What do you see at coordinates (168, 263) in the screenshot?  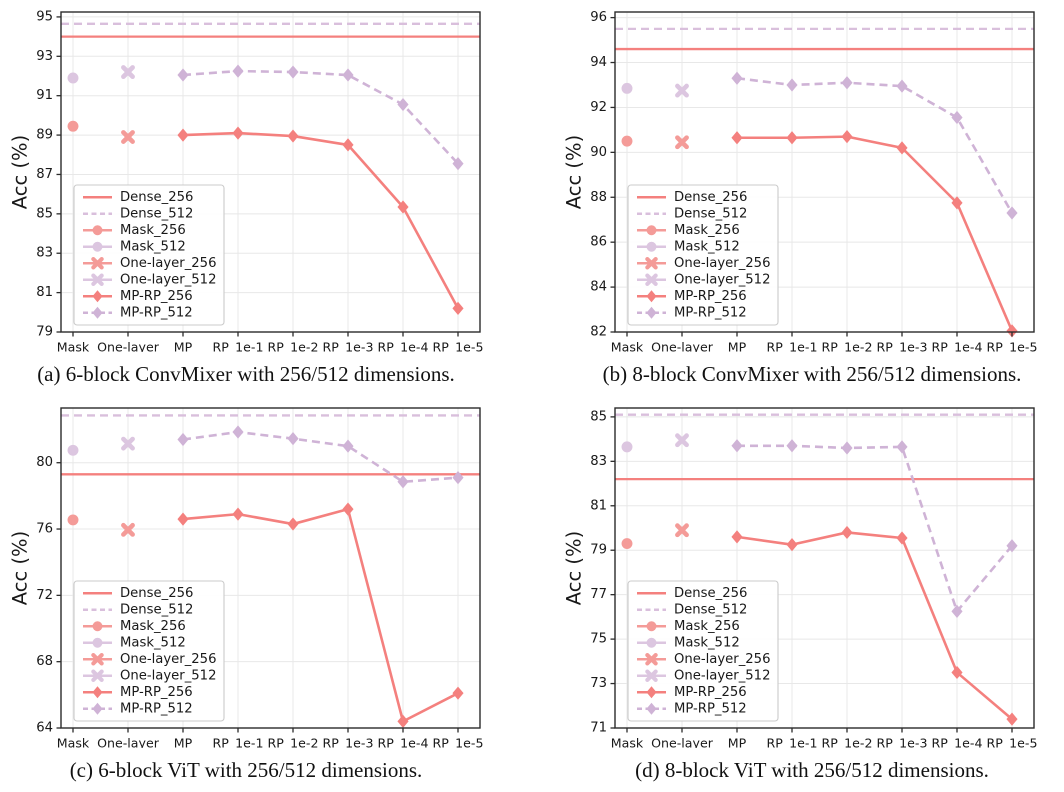 I see `legend-label: One-layer_256` at bounding box center [168, 263].